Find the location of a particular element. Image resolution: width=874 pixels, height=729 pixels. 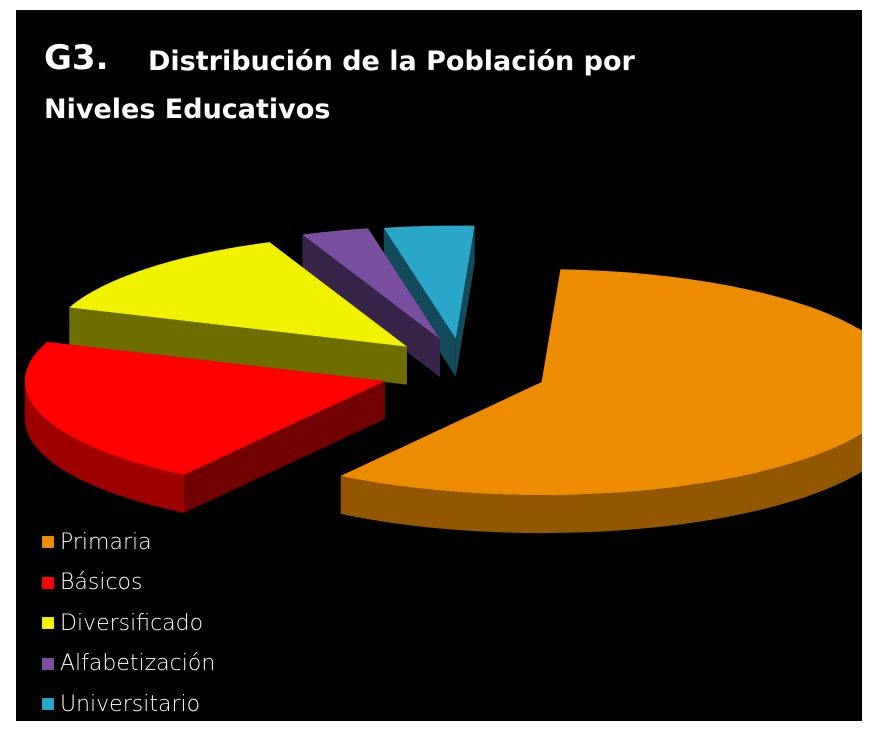

legend-item-alfabetizacion: Alfabetización is located at coordinates (128, 664).